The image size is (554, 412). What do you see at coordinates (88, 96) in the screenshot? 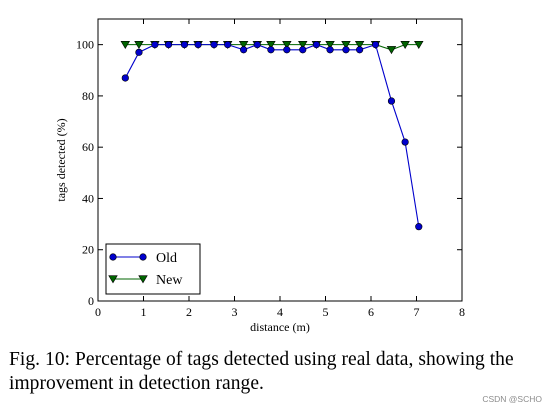
I see `y-tick-label: 80` at bounding box center [88, 96].